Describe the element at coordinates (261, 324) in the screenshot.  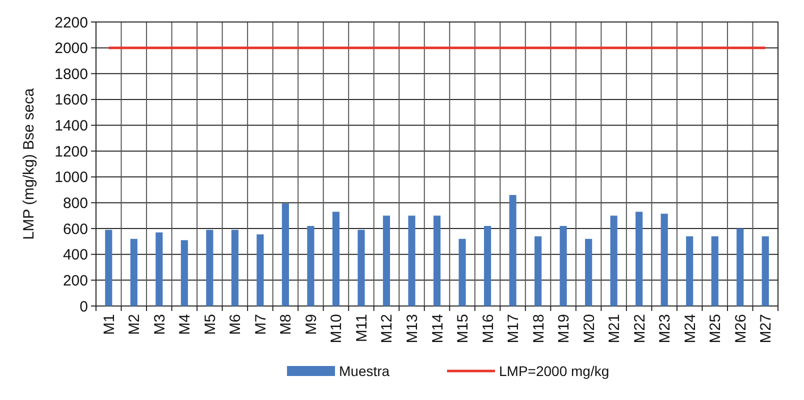
I see `x-tick-label: M7` at that location.